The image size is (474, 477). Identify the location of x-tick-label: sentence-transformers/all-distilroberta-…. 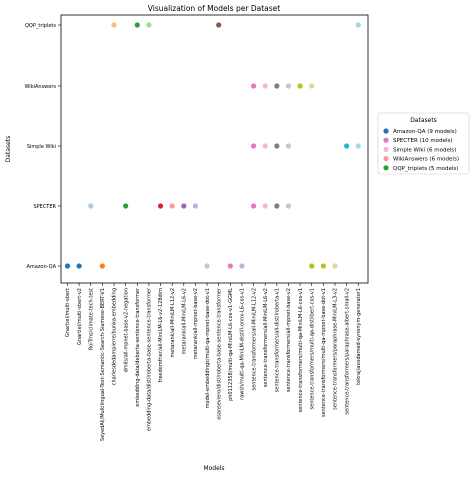
(278, 340).